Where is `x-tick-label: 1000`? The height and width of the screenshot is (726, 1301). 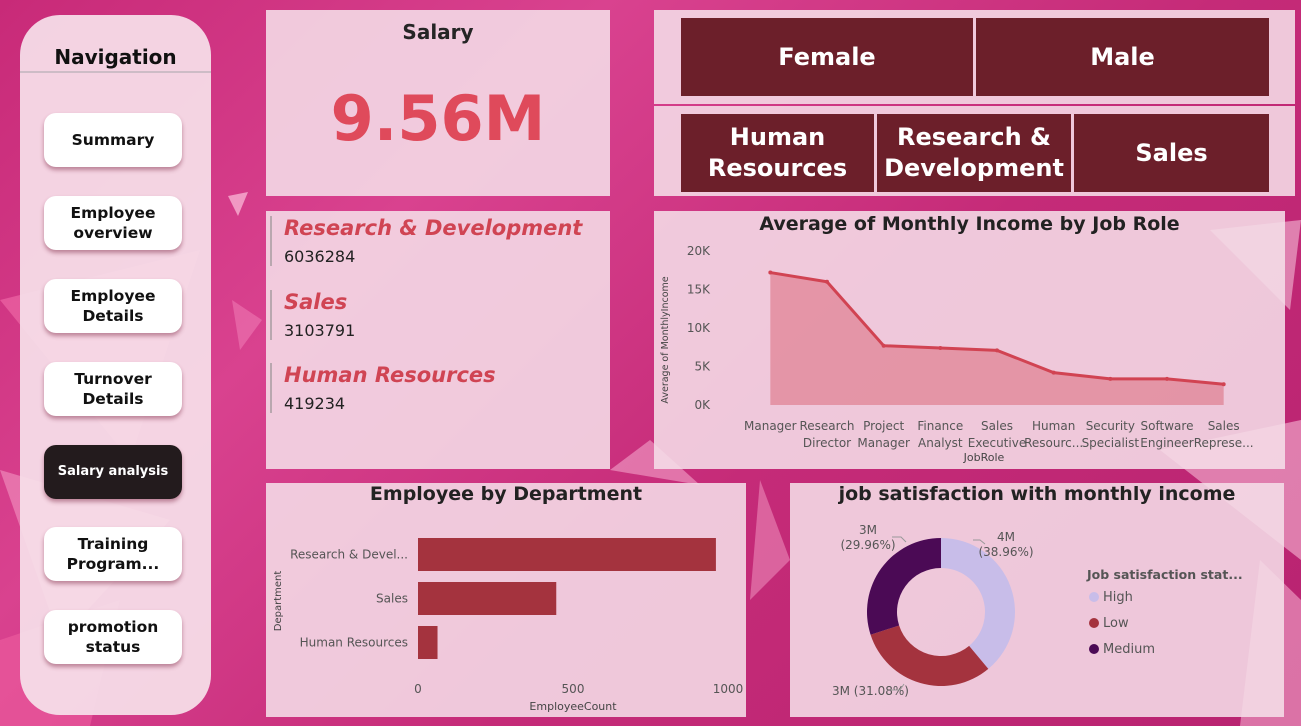
x-tick-label: 1000 is located at coordinates (728, 689).